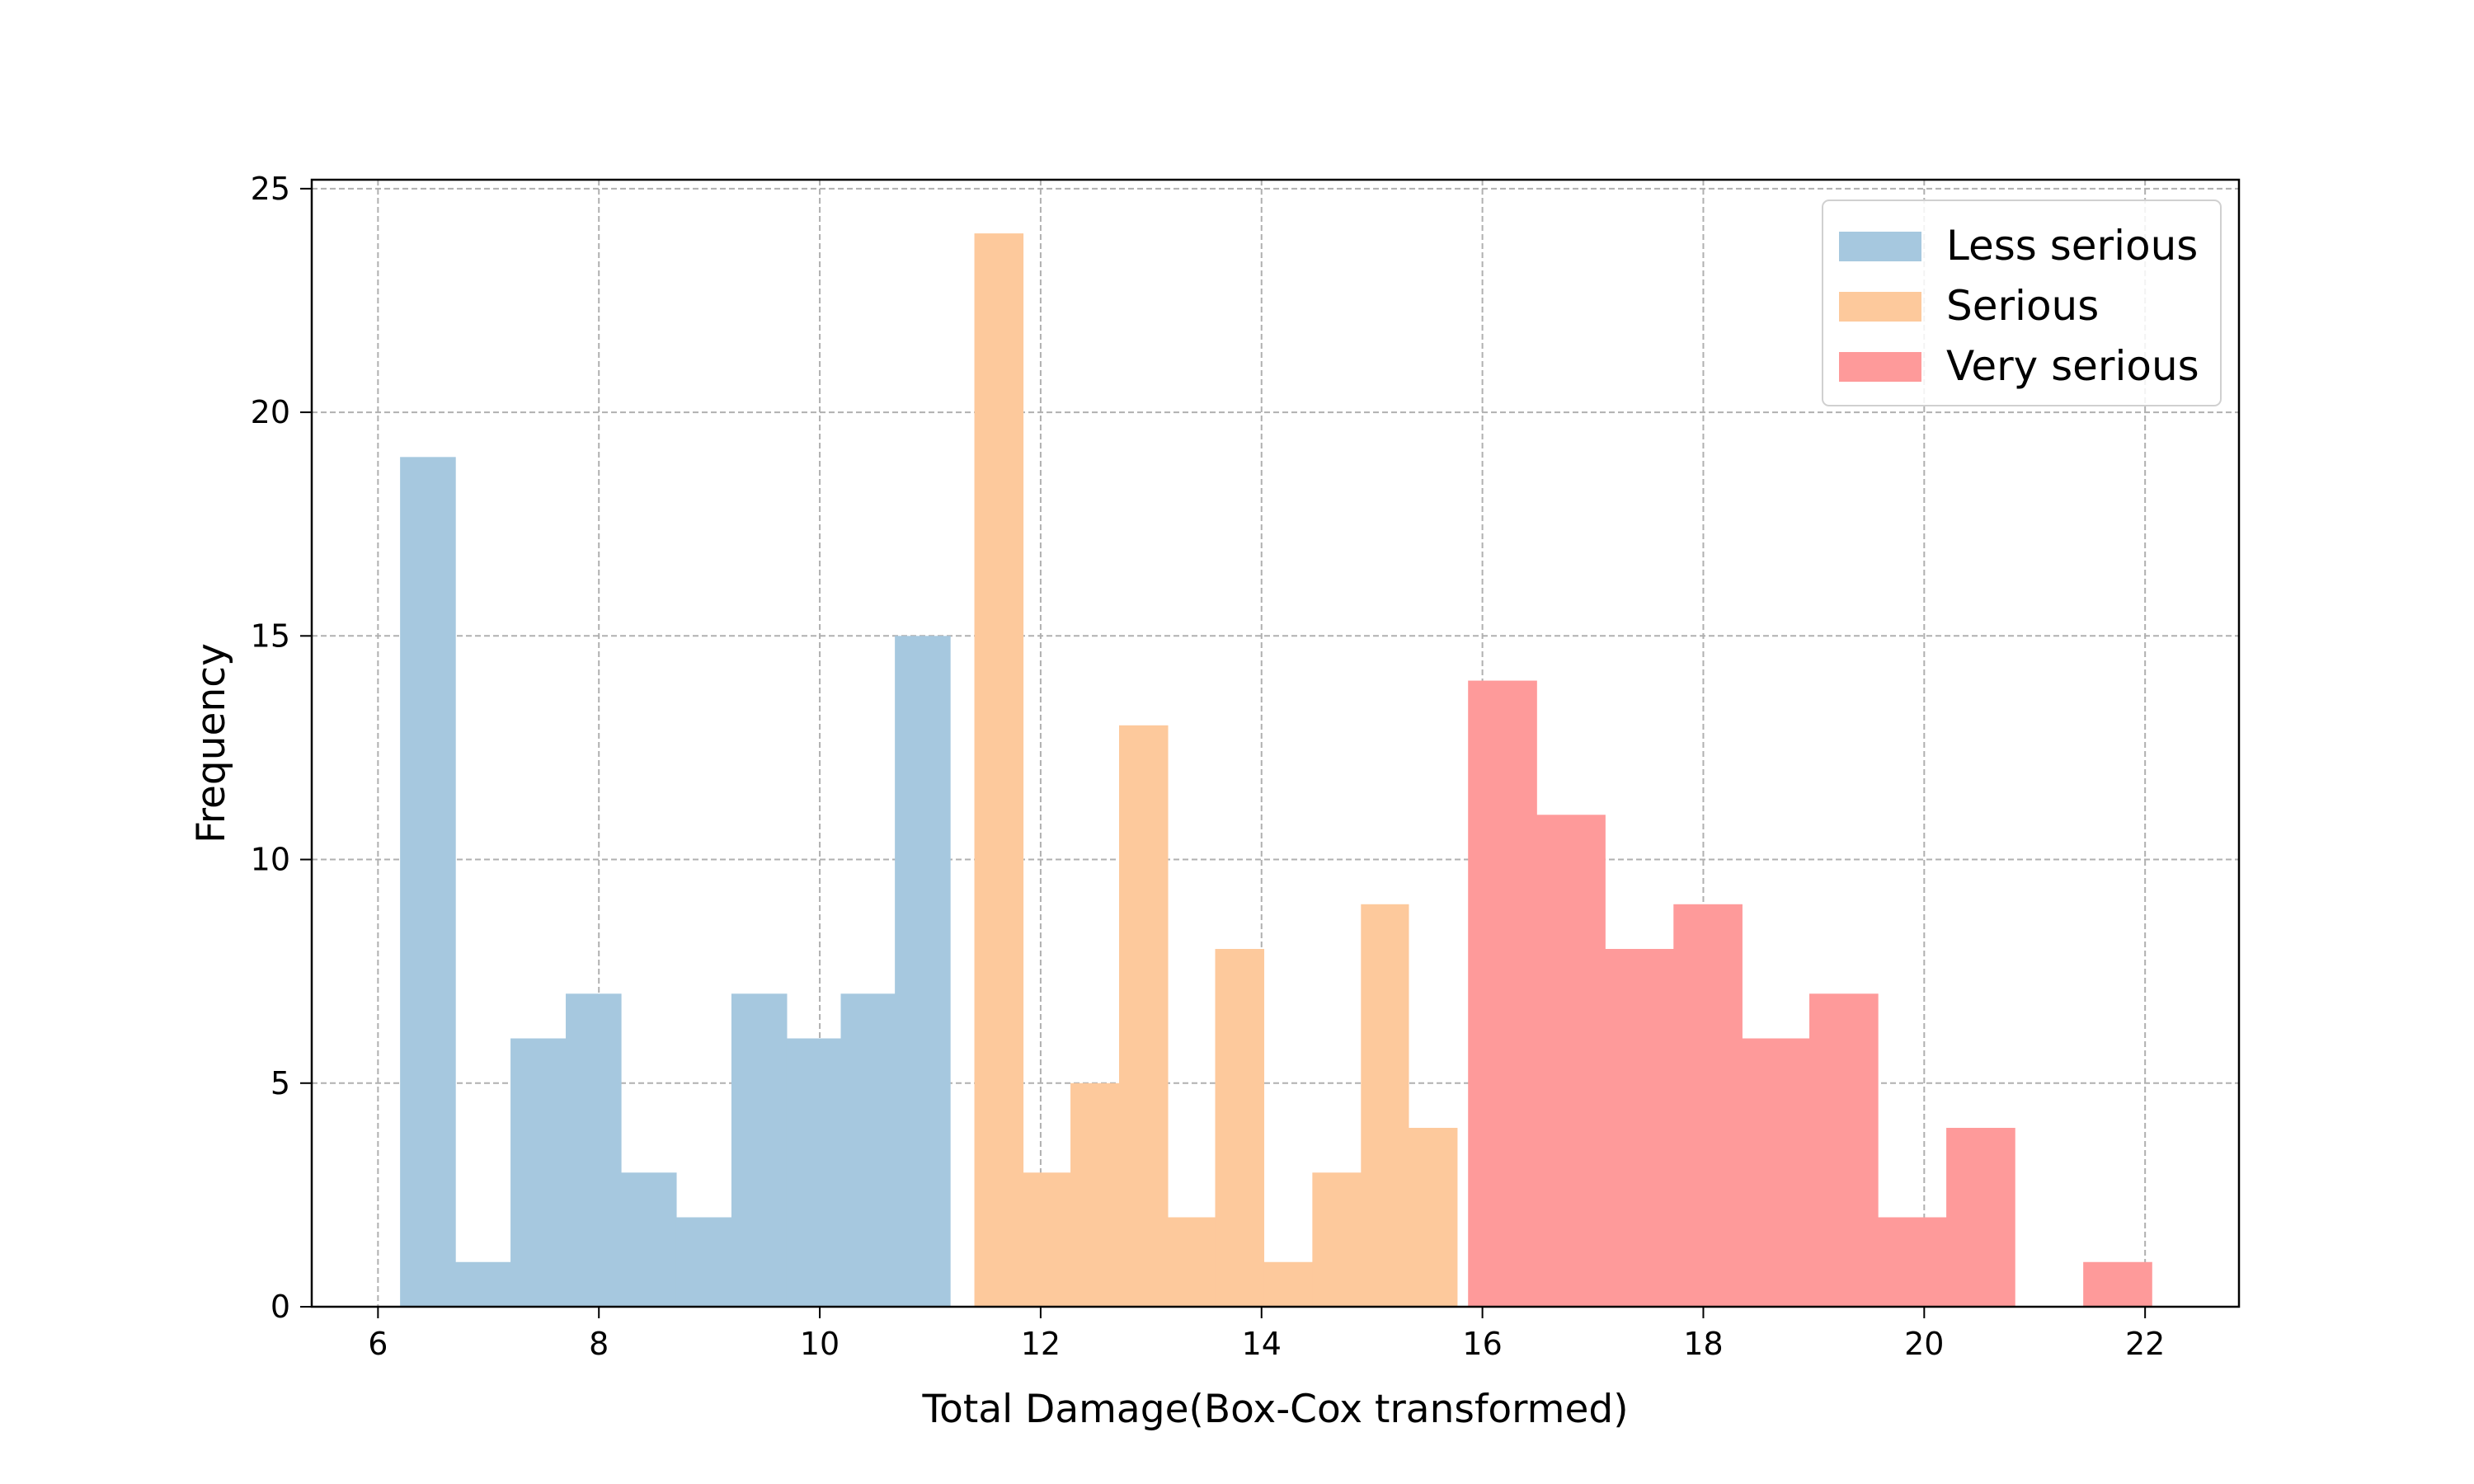 The height and width of the screenshot is (1484, 2474). What do you see at coordinates (1262, 1344) in the screenshot?
I see `x-tick-label: 14` at bounding box center [1262, 1344].